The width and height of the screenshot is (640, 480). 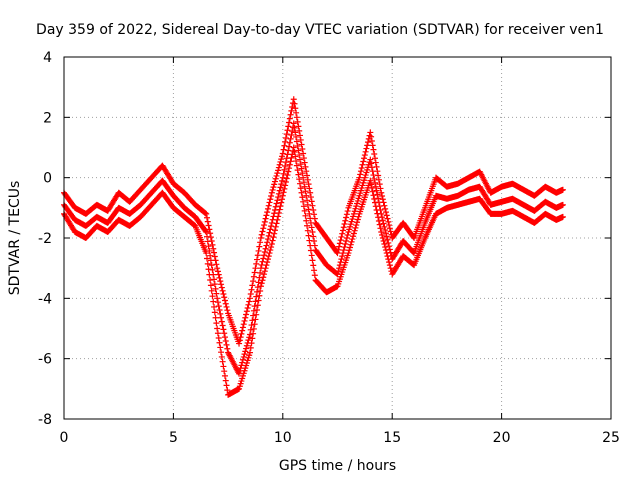 I want to click on y-axis-label: SDTVAR / TECUs, so click(x=15, y=238).